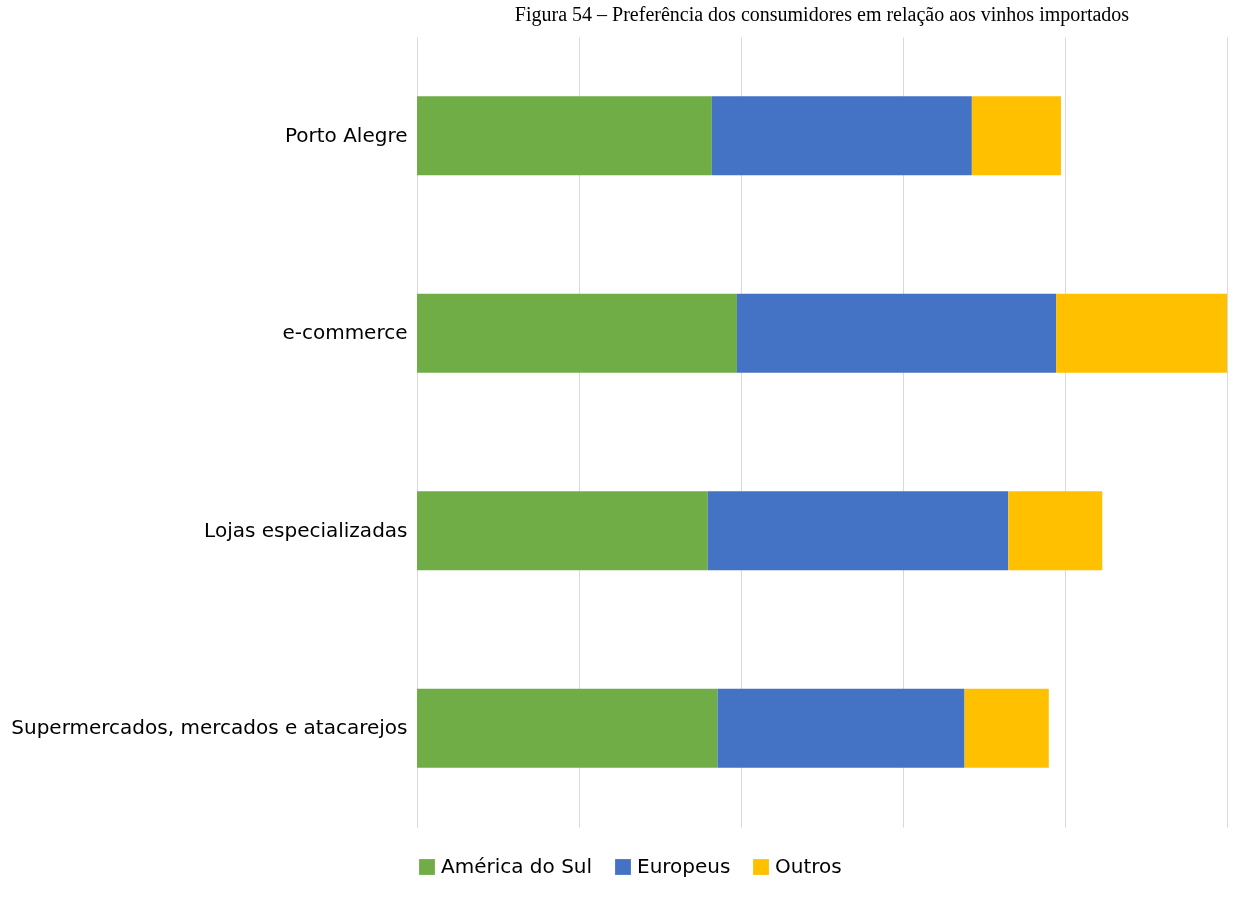  I want to click on y-tick-label: e-commerce, so click(345, 332).